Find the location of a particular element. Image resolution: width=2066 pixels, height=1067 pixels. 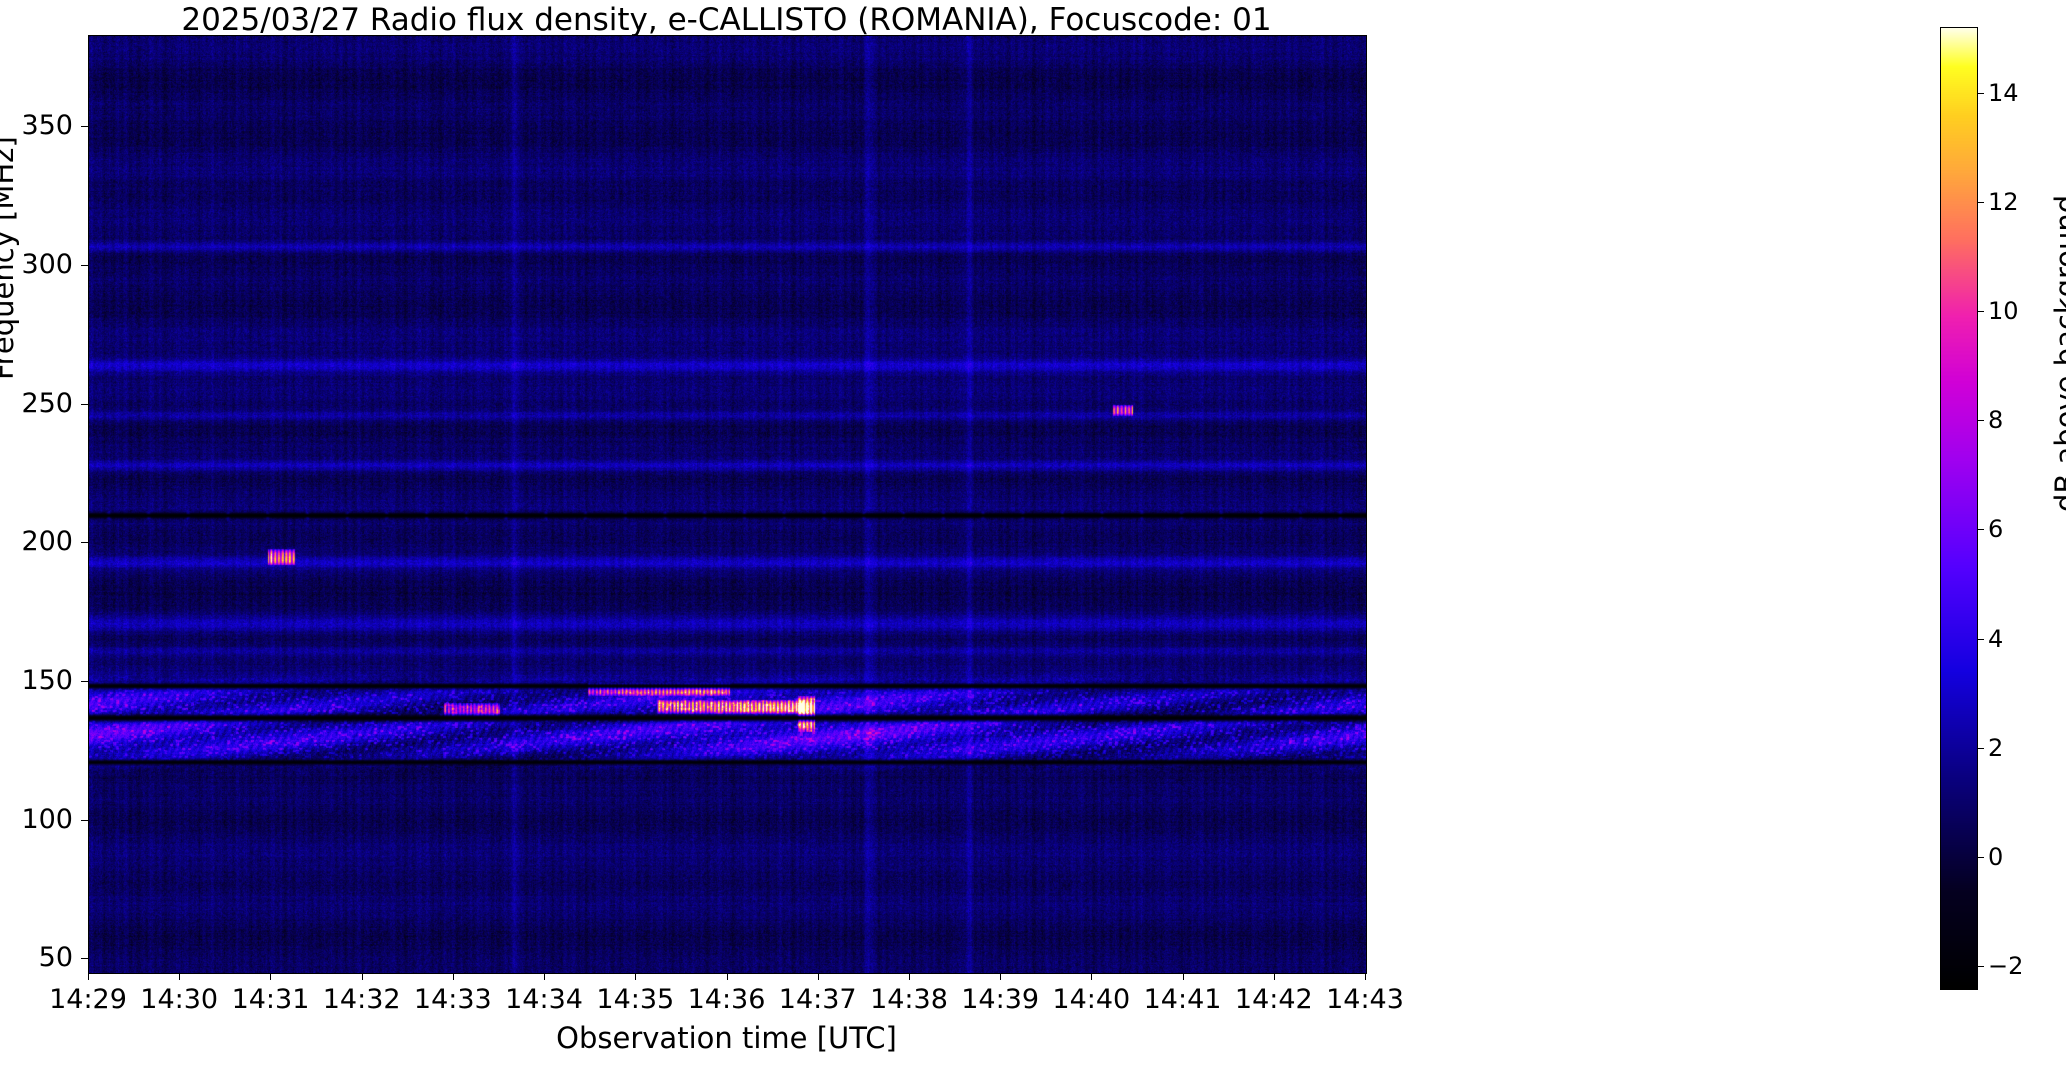

y-tick-label: 350 is located at coordinates (47, 126).